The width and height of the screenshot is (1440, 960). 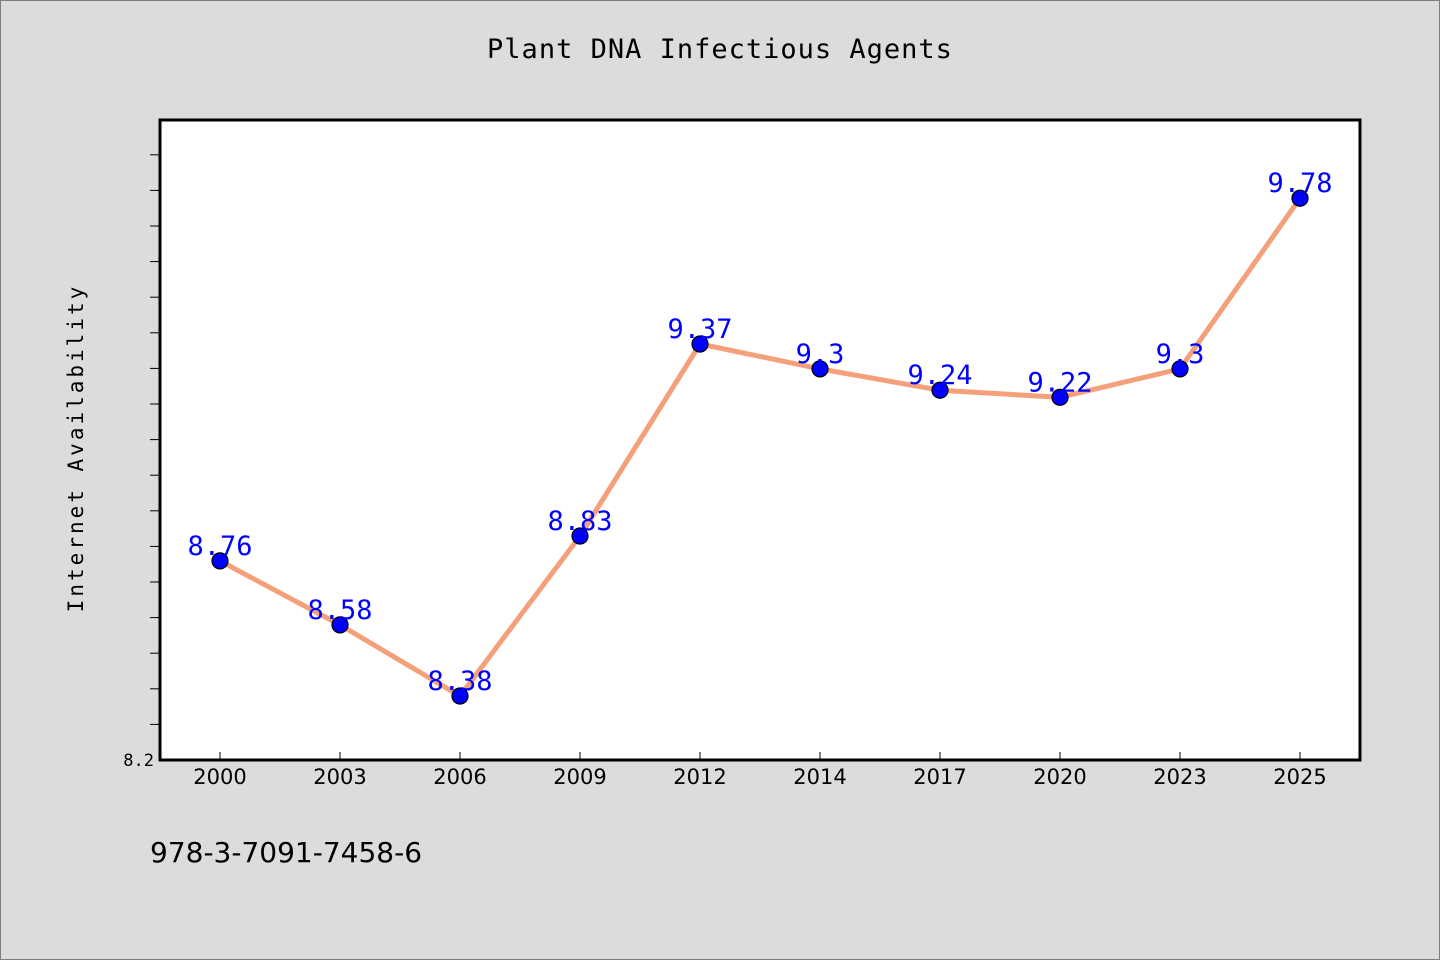 I want to click on x-tick-label: 2014, so click(x=819, y=777).